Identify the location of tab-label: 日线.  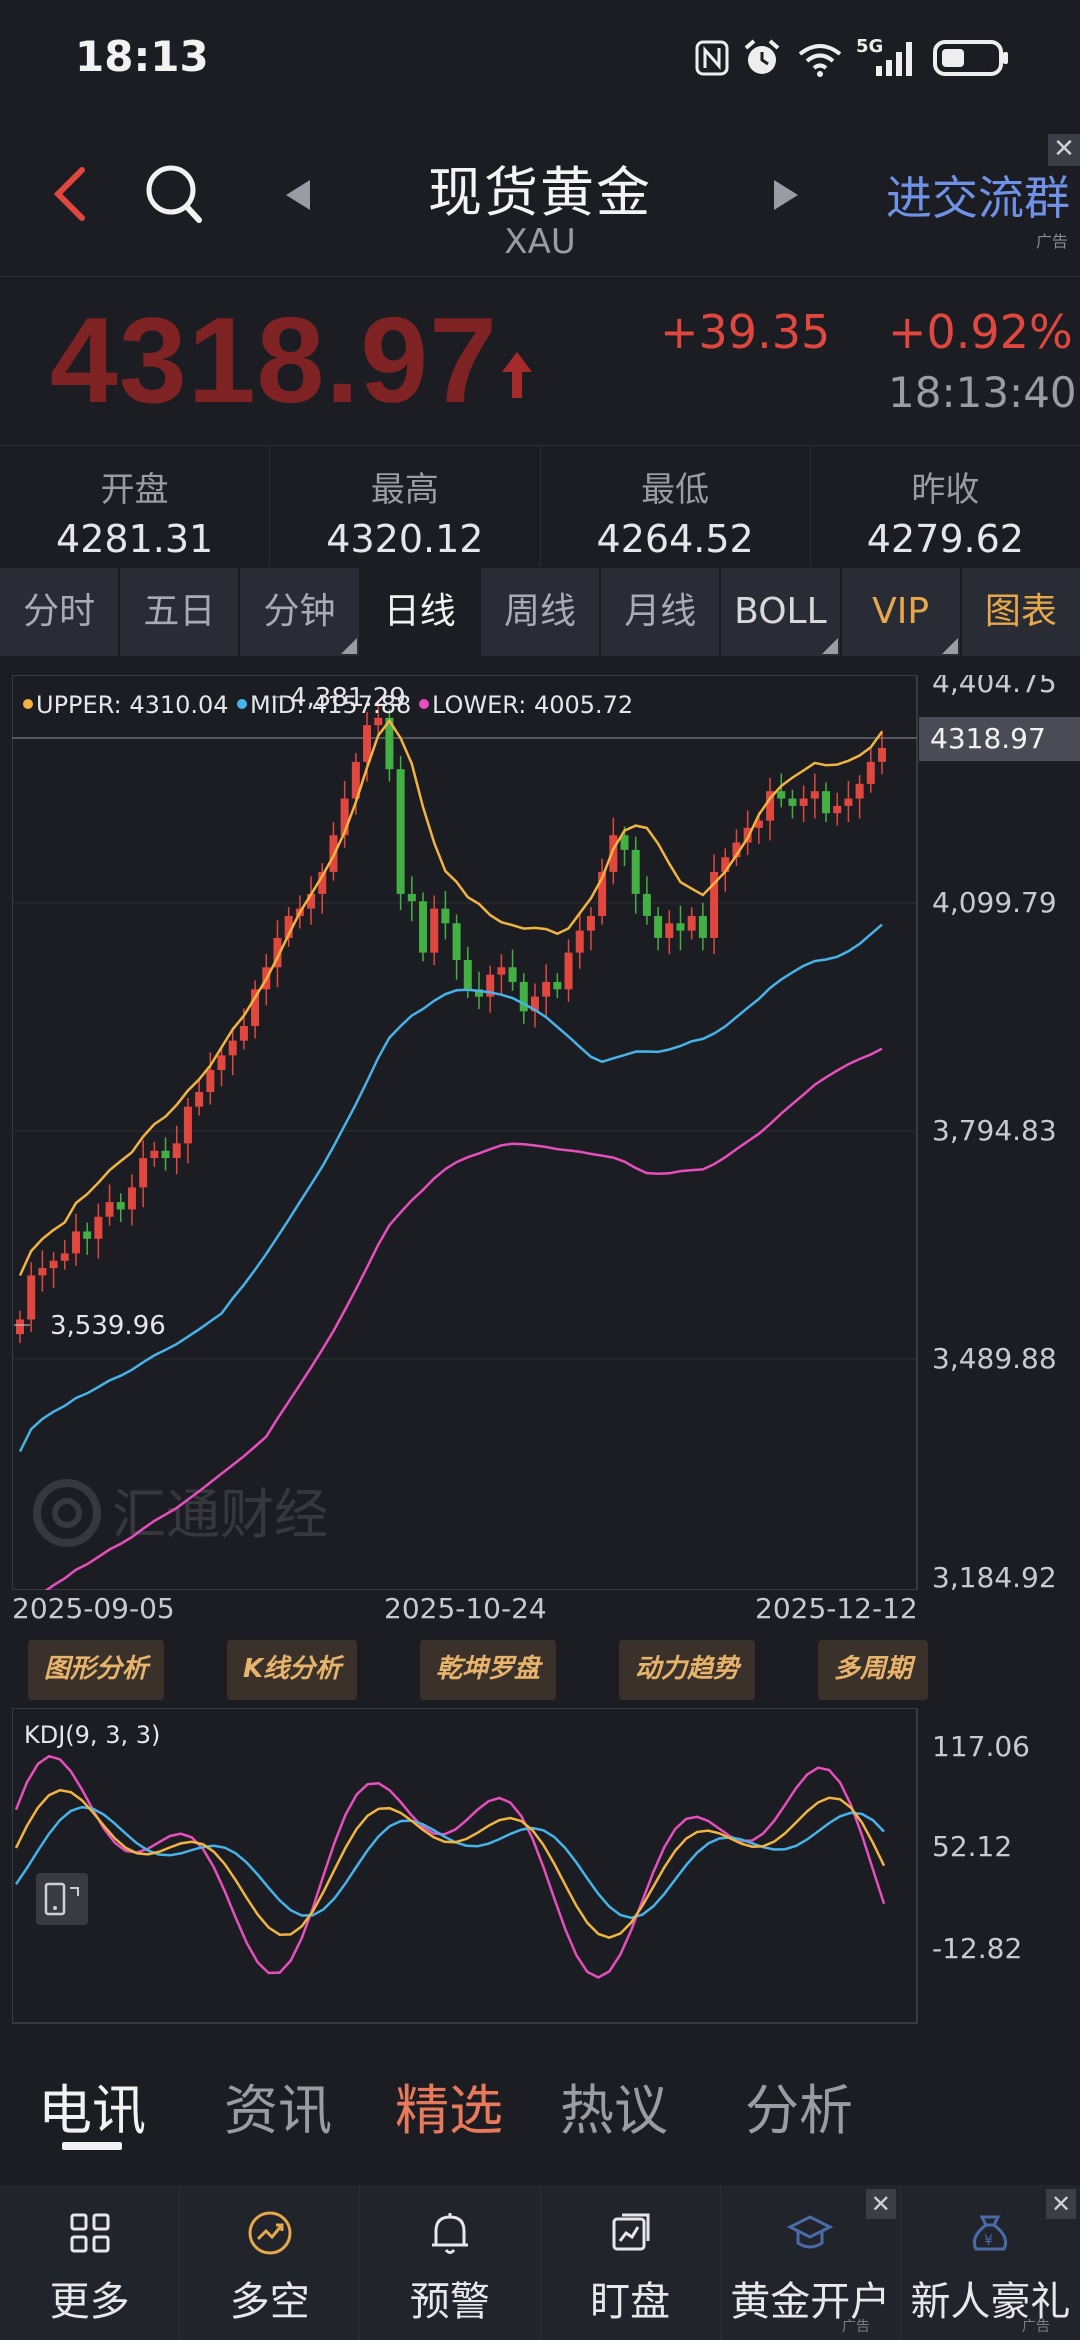
(419, 611).